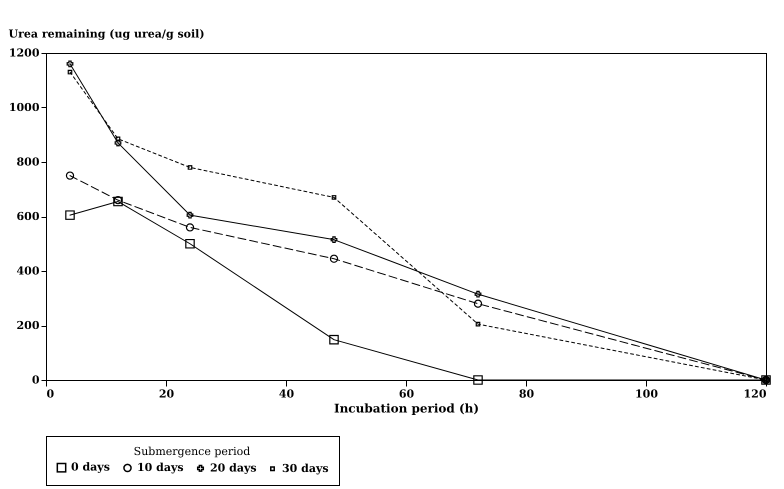 The width and height of the screenshot is (784, 489). Describe the element at coordinates (526, 394) in the screenshot. I see `x-tick-label: 80` at that location.